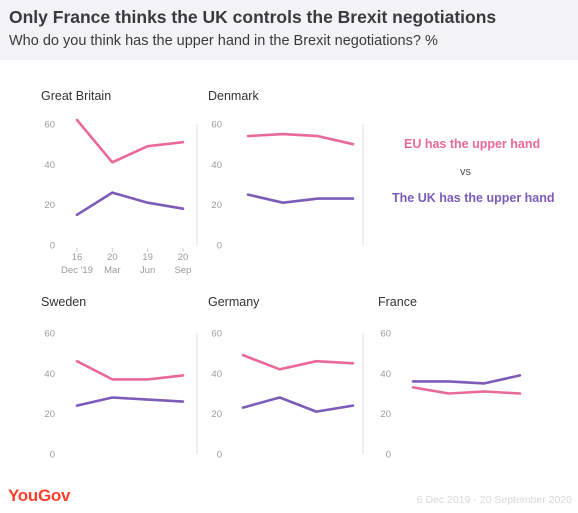 Image resolution: width=578 pixels, height=513 pixels. I want to click on panel-title: Great Britain, so click(76, 96).